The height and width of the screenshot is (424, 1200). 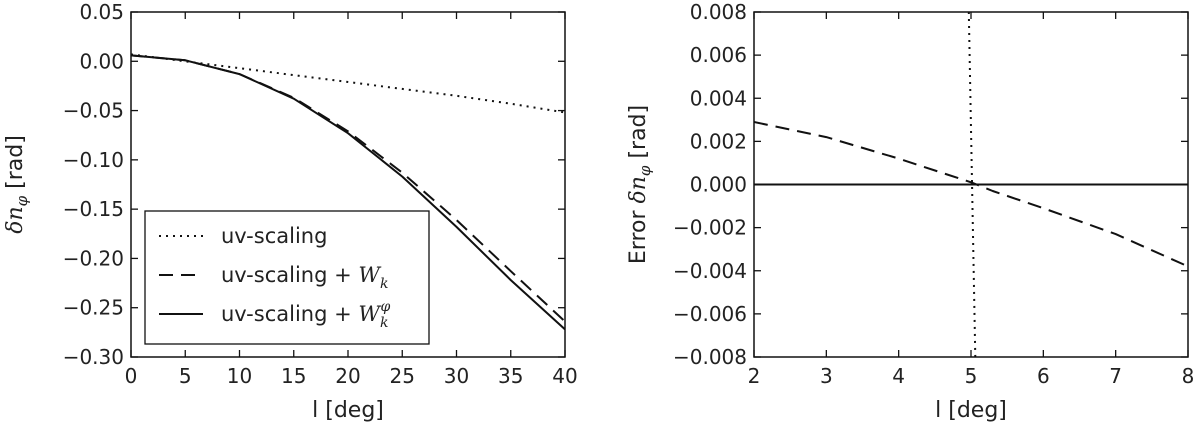 What do you see at coordinates (710, 314) in the screenshot?
I see `y-tick-label: −0.006` at bounding box center [710, 314].